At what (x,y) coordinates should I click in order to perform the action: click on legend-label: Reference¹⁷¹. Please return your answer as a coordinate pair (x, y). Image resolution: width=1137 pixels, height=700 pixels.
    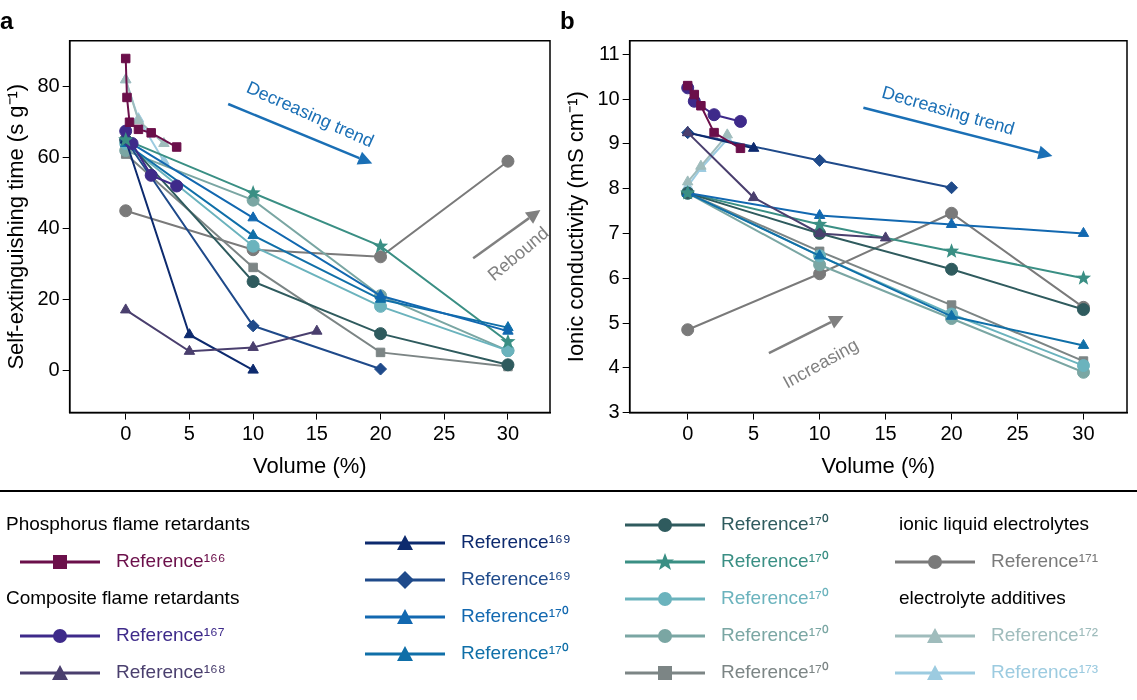
    Looking at the image, I should click on (1045, 560).